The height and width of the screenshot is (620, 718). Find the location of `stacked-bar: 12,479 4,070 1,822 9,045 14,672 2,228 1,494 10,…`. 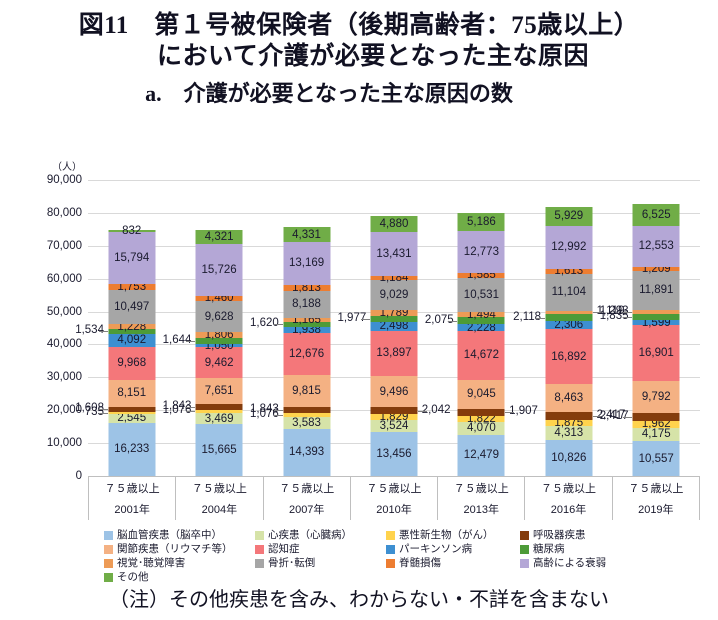

stacked-bar: 12,479 4,070 1,822 9,045 14,672 2,228 1,494 10,… is located at coordinates (481, 344).